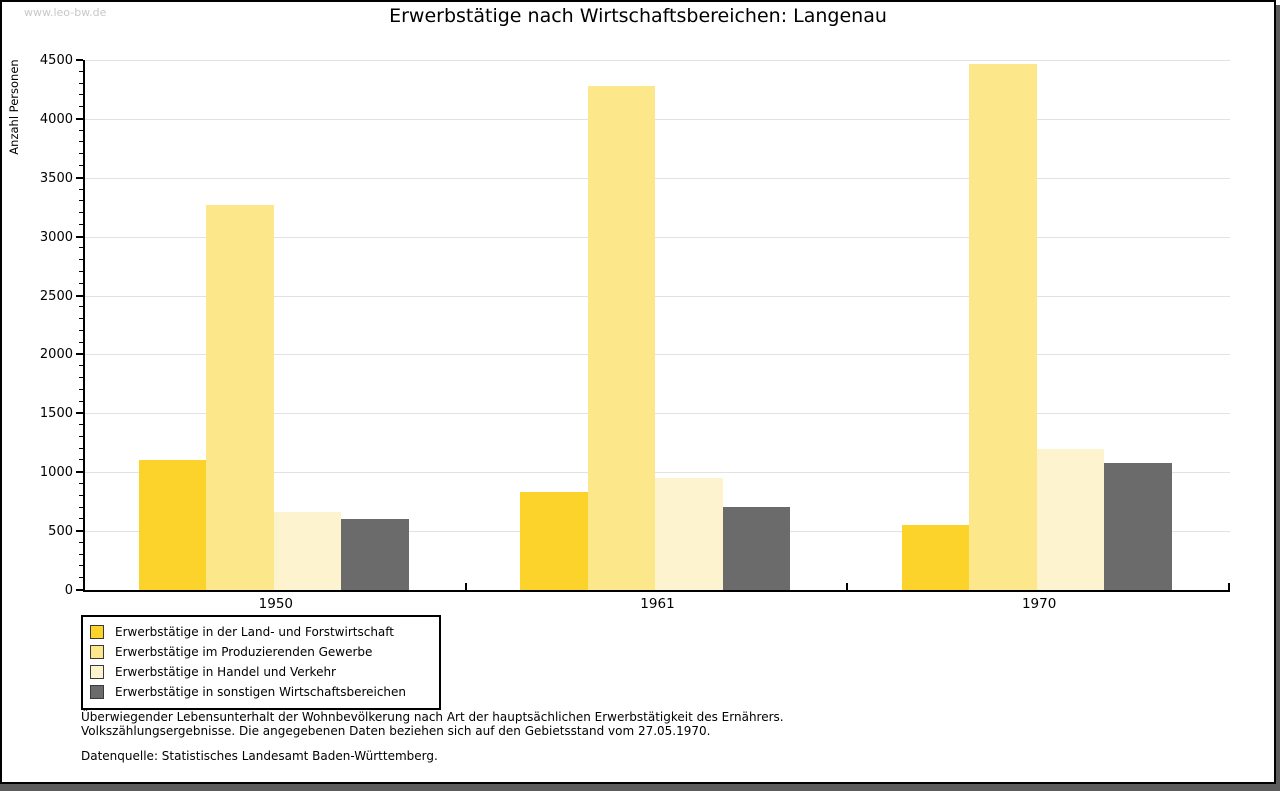  I want to click on bar-1950-series3, so click(307, 550).